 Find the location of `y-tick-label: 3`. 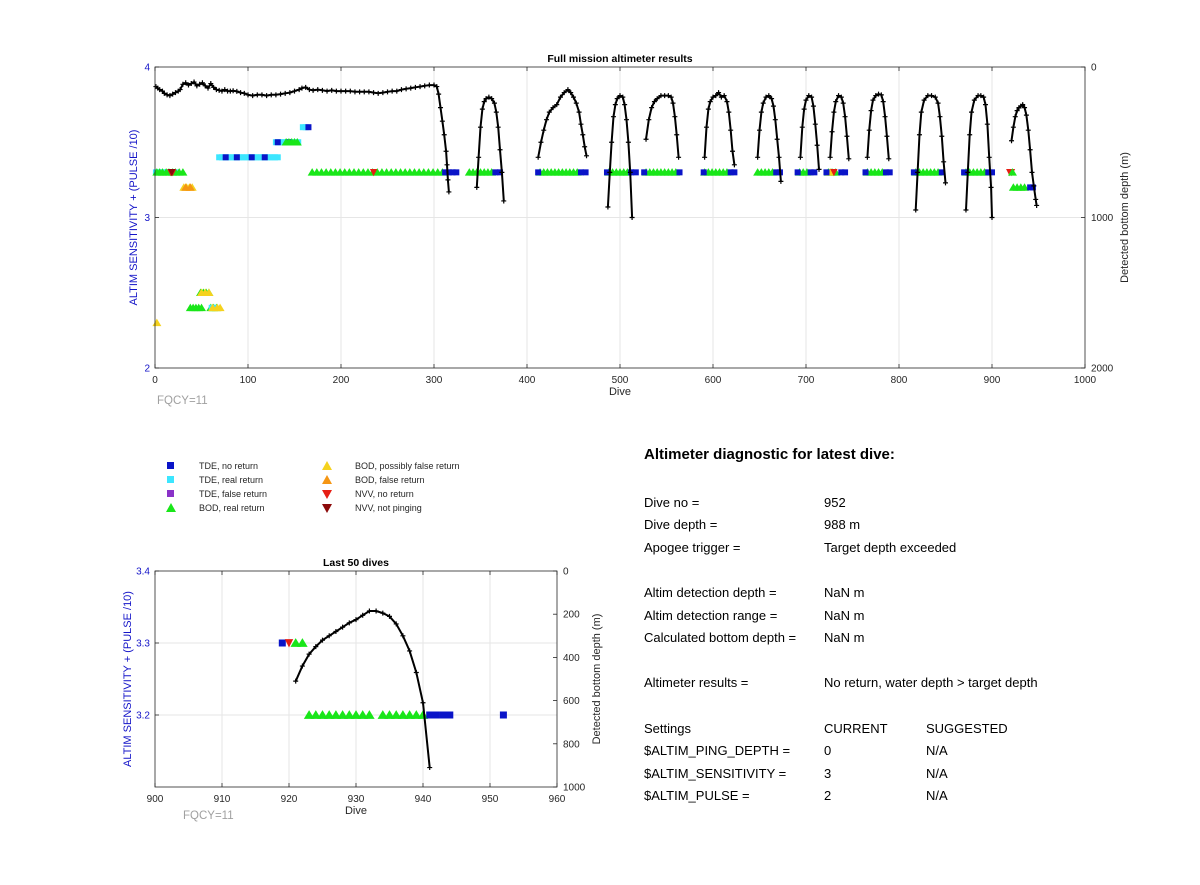

y-tick-label: 3 is located at coordinates (147, 218).